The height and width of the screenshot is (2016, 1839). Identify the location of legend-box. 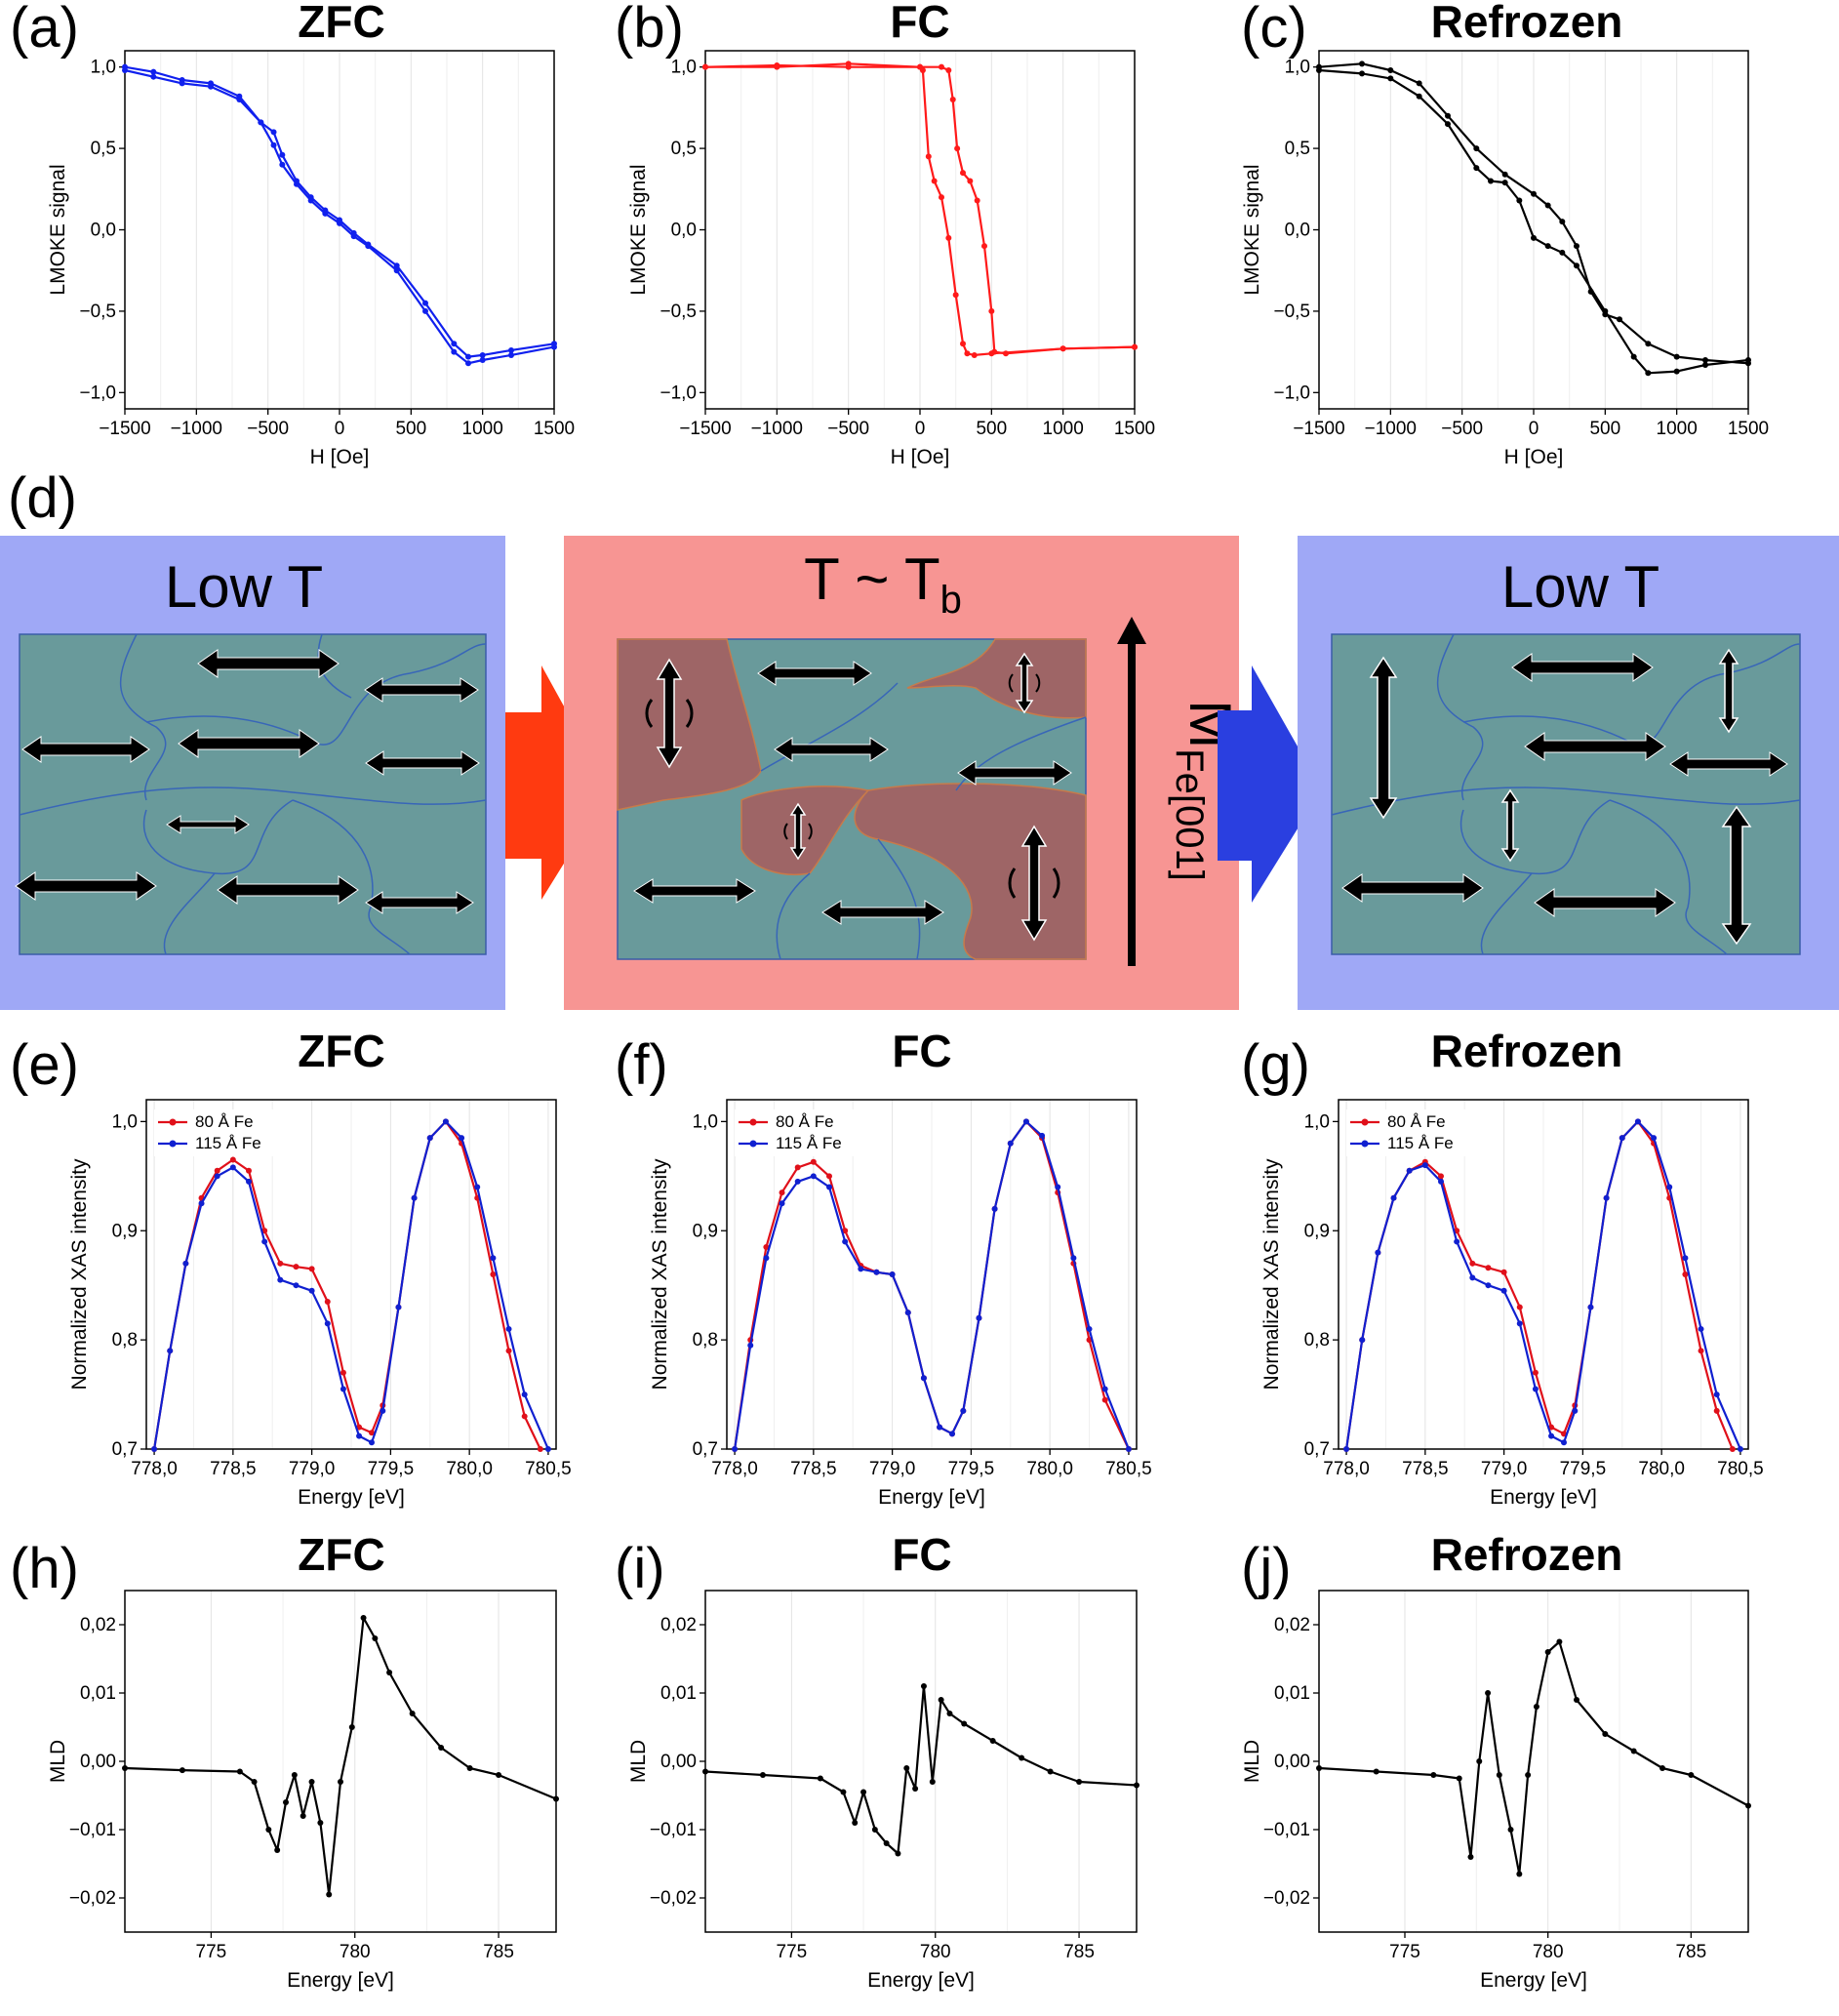
(217, 1132).